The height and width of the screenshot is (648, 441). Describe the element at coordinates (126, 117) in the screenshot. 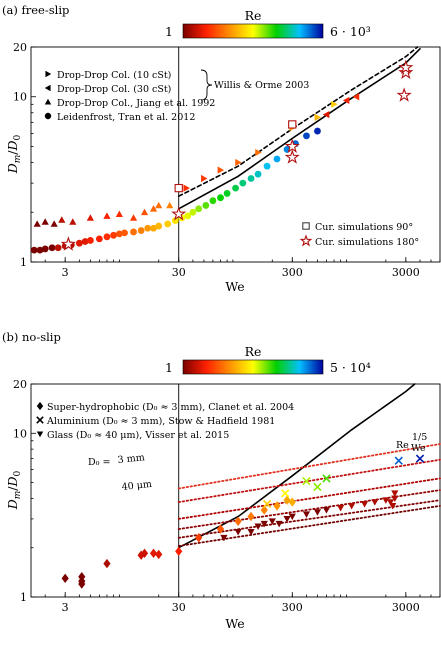

I see `legend-a-item-3: Leidenfrost, Tran et al. 2012` at that location.